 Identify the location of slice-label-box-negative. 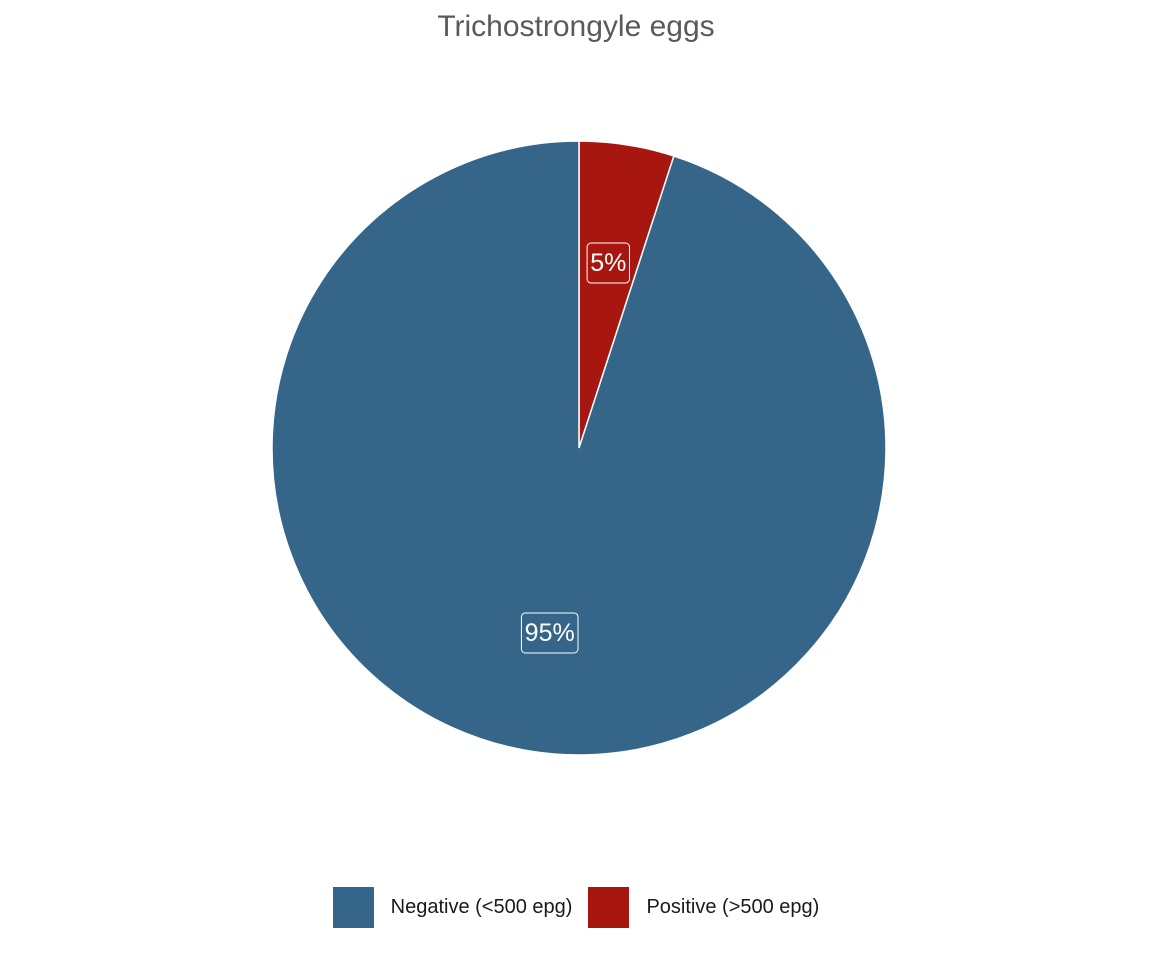
(549, 633).